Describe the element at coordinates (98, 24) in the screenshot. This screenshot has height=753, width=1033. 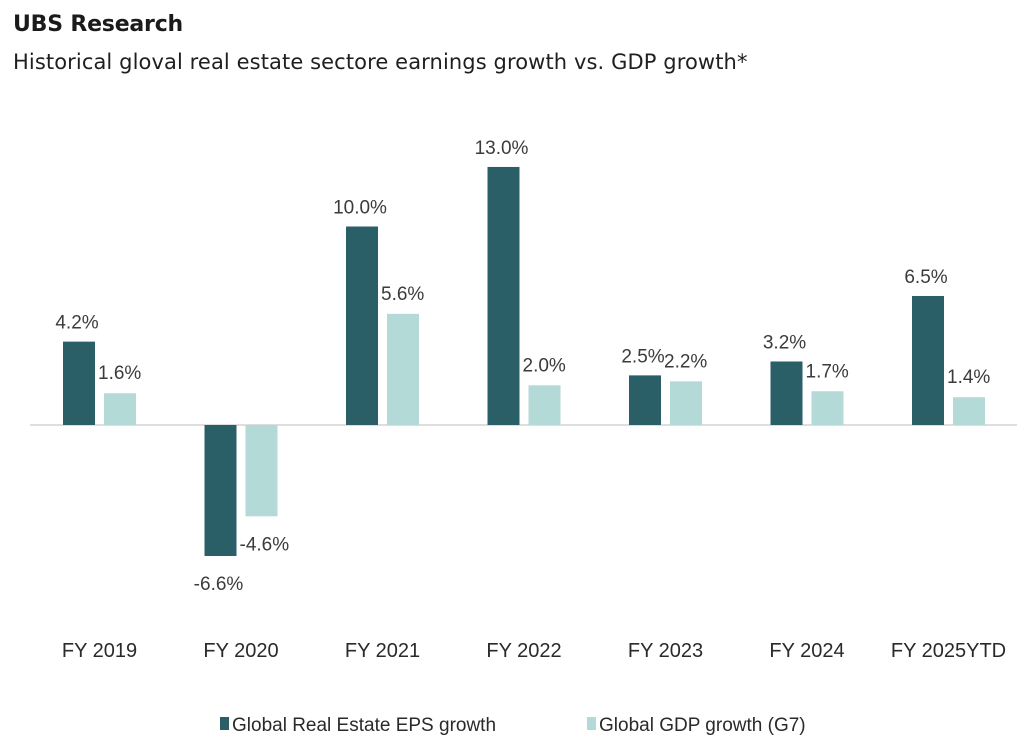
I see `brand-title: UBS Research` at that location.